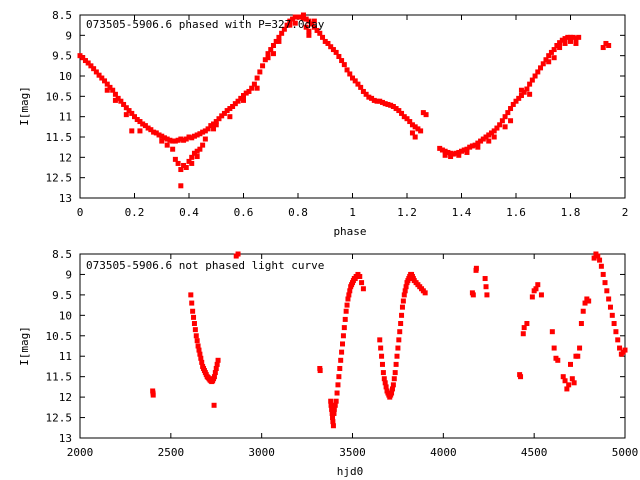  Describe the element at coordinates (625, 212) in the screenshot. I see `x-tick-label: 2` at that location.